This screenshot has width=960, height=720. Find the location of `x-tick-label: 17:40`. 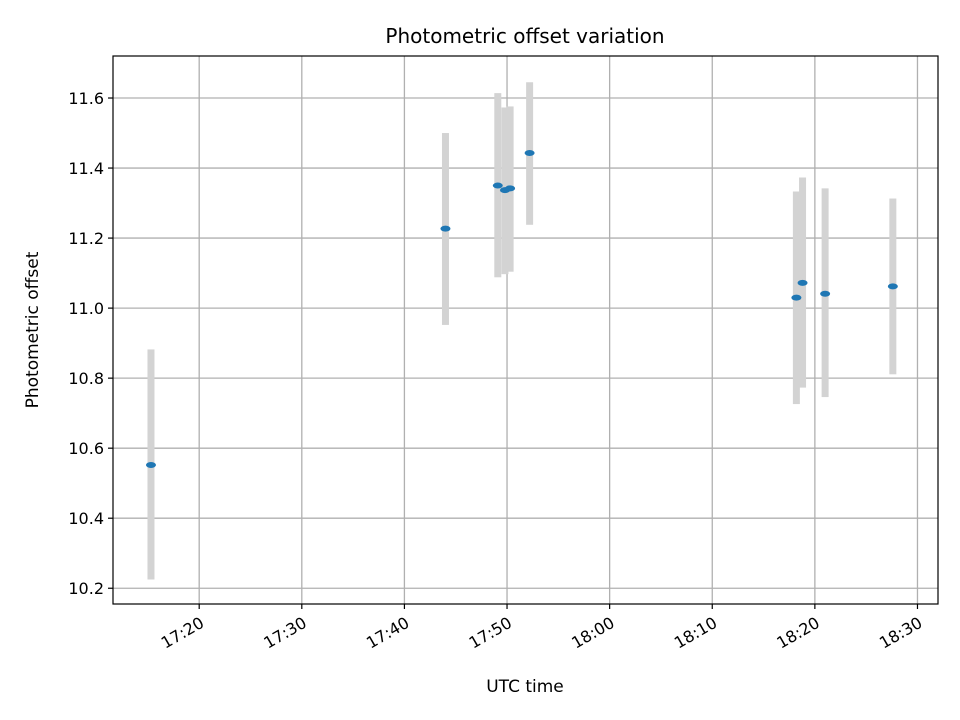

x-tick-label: 17:40 is located at coordinates (387, 633).